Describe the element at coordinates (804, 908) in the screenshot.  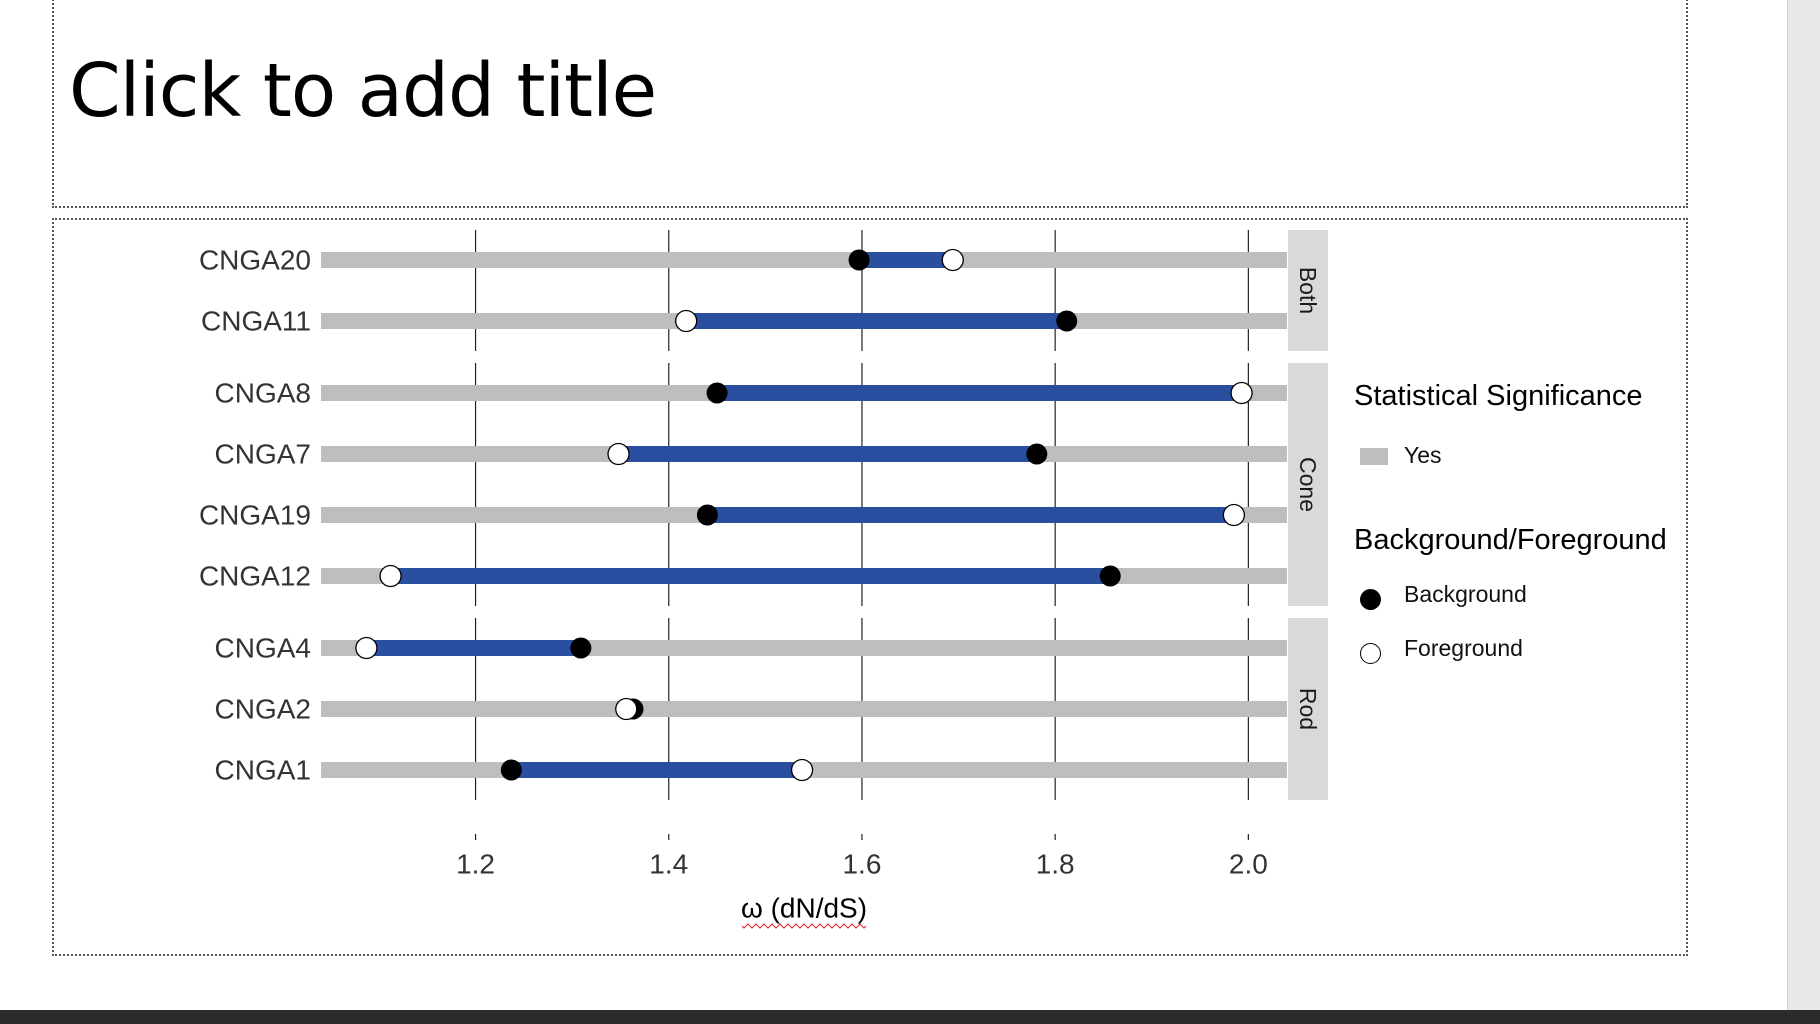
I see `x-axis-title: ω (dN/dS)` at that location.